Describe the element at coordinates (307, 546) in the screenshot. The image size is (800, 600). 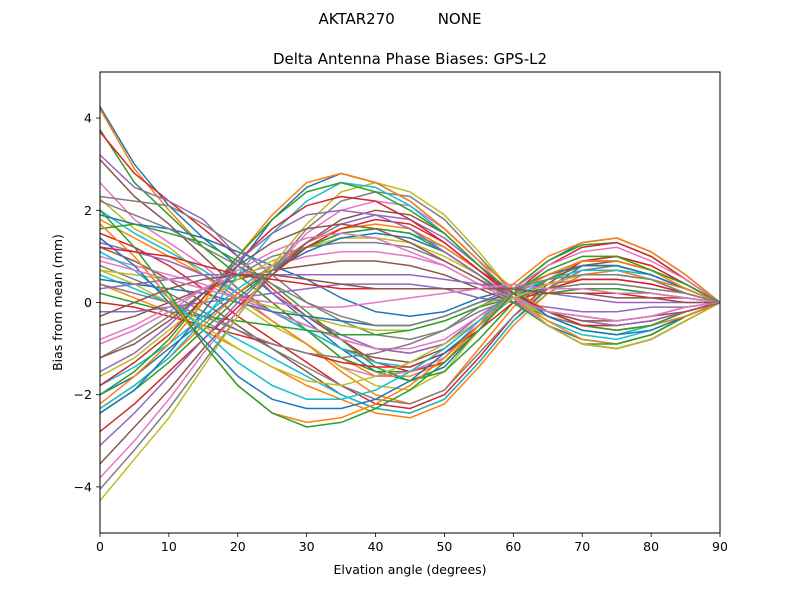
I see `x-tick-label: 30` at that location.